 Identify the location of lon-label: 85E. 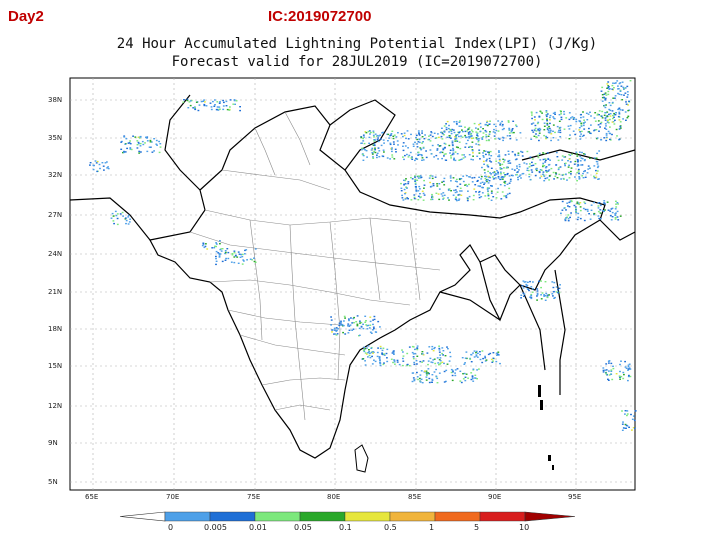
(414, 497).